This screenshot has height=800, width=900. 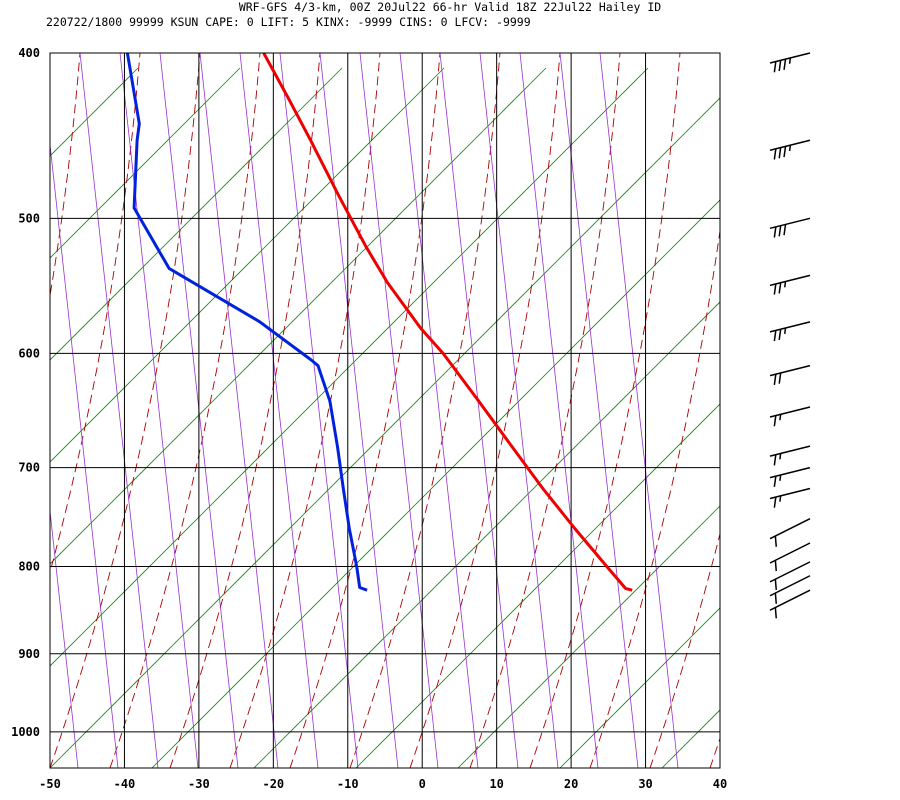 I want to click on temperature-tick-label: -20, so click(x=273, y=784).